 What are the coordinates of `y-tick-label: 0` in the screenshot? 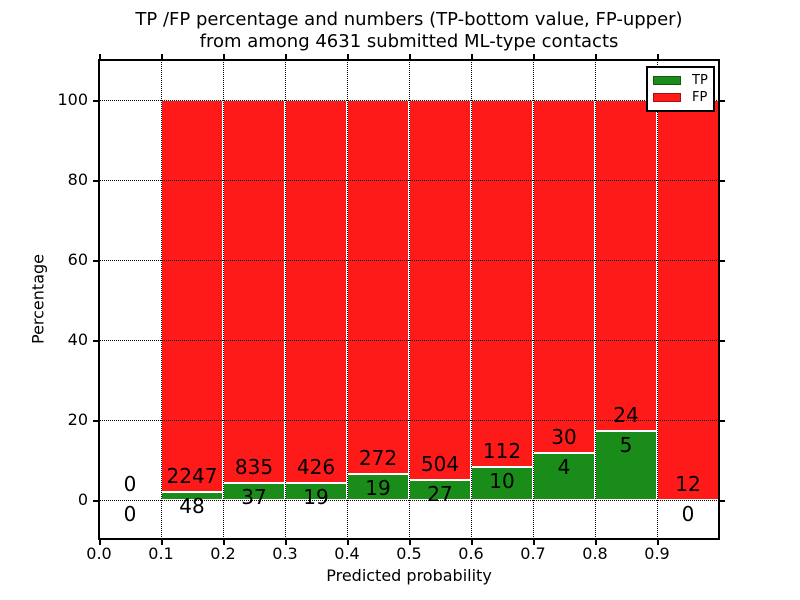 It's located at (82, 499).